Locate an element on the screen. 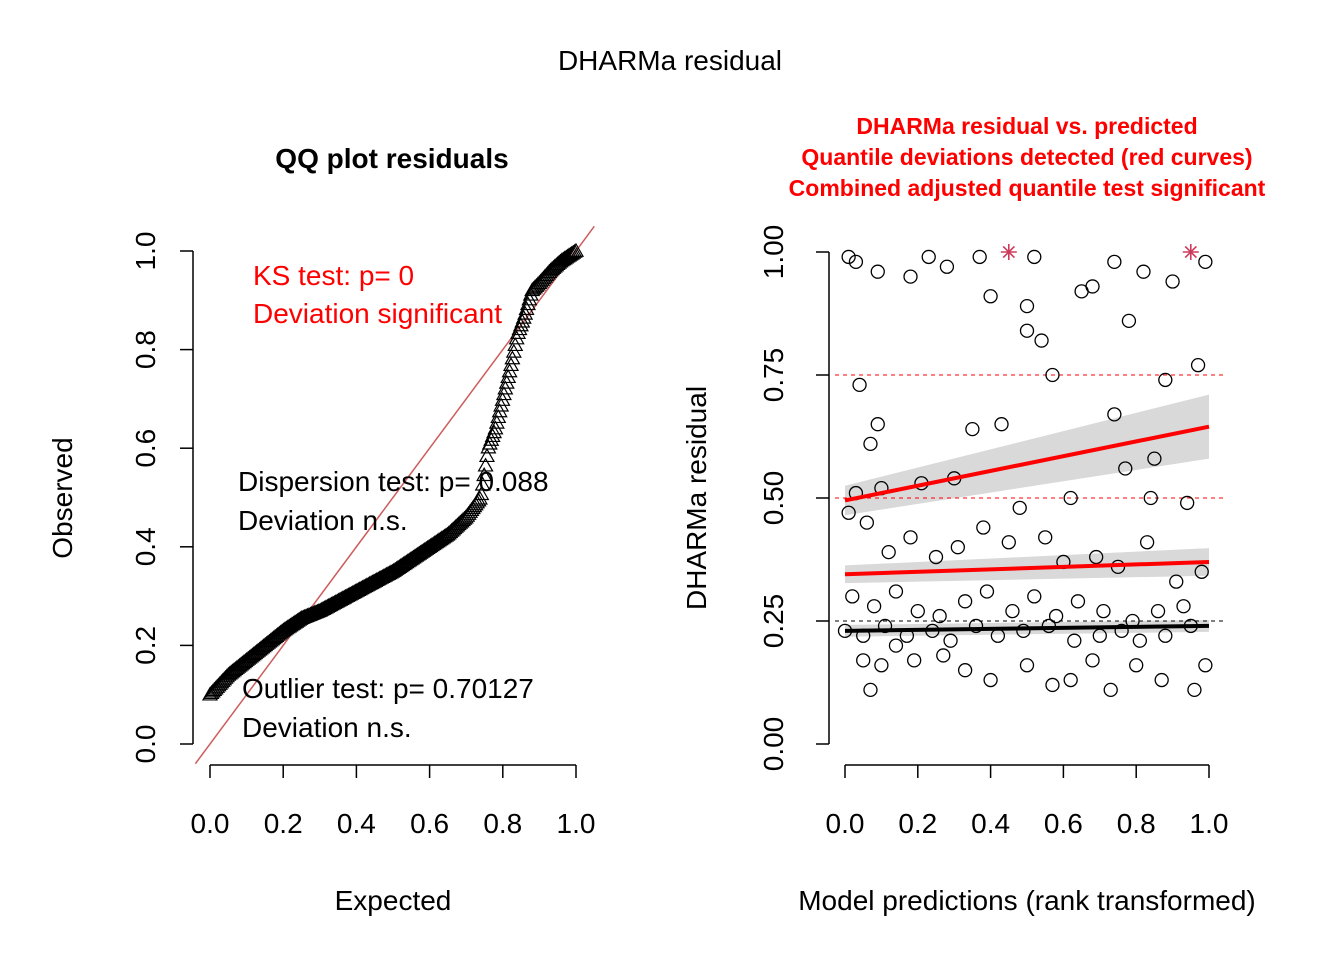 This screenshot has height=960, width=1344. residual-y-tick-label: 0.00 is located at coordinates (773, 744).